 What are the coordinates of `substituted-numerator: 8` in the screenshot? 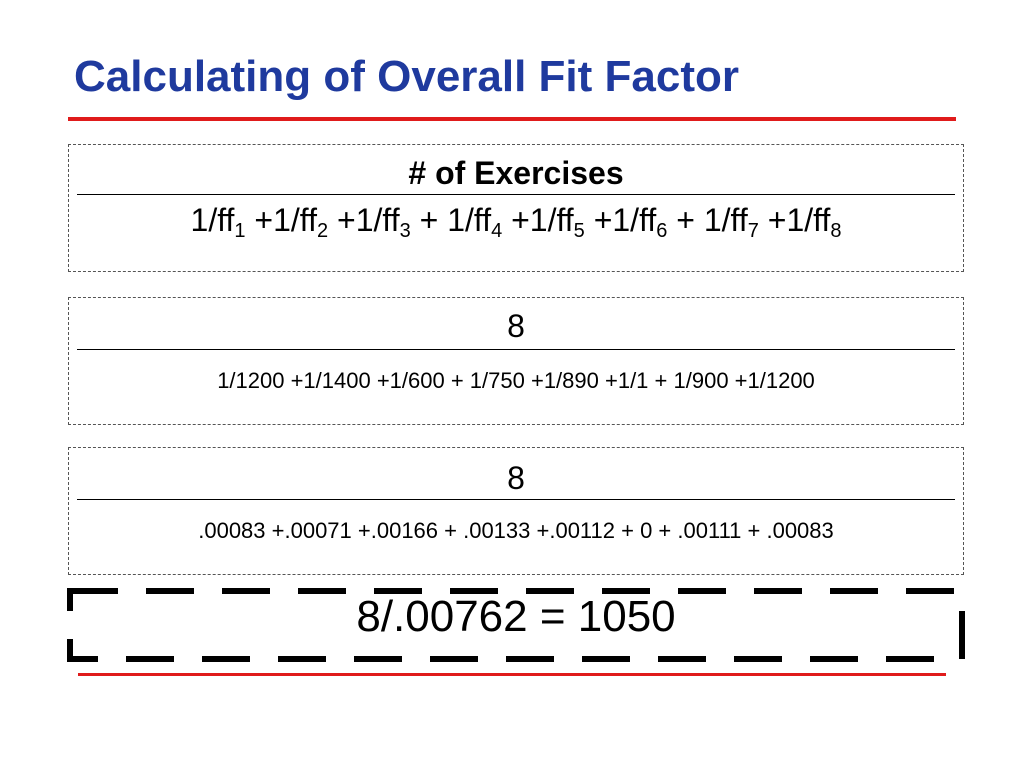 It's located at (516, 326).